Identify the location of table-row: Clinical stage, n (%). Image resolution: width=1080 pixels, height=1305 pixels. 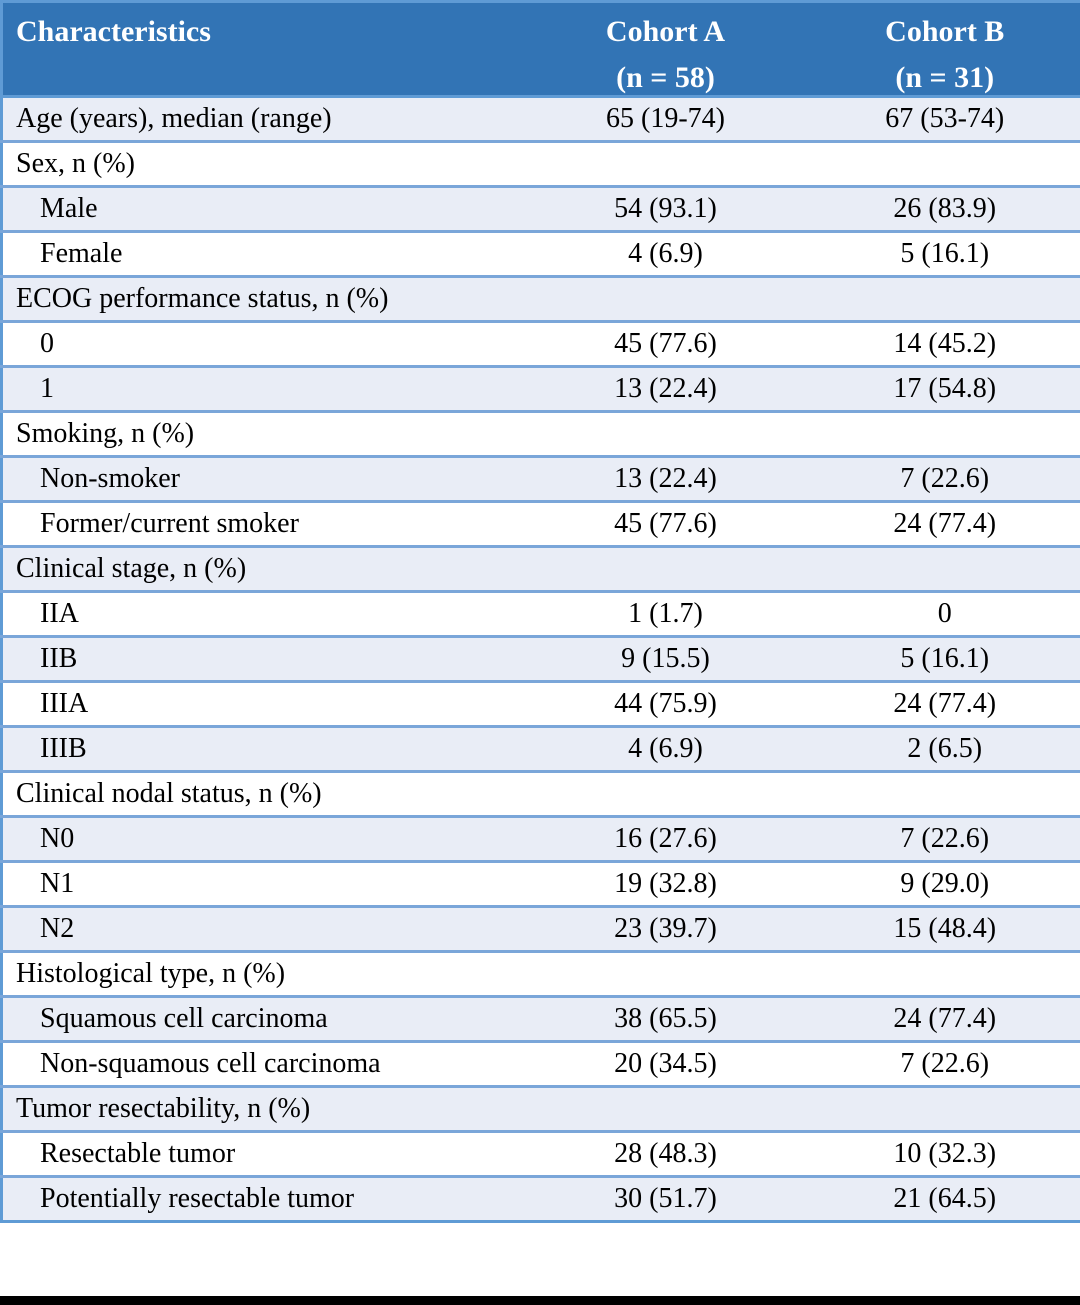
(540, 568).